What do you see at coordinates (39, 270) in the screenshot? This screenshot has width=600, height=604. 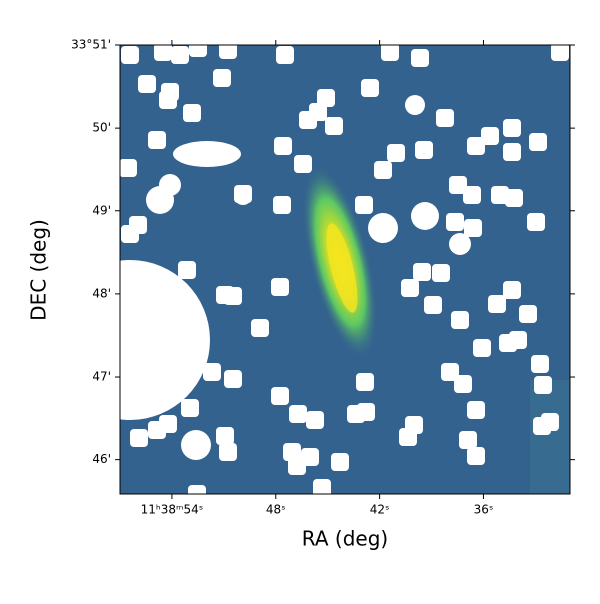 I see `y-axis-label: DEC (deg)` at bounding box center [39, 270].